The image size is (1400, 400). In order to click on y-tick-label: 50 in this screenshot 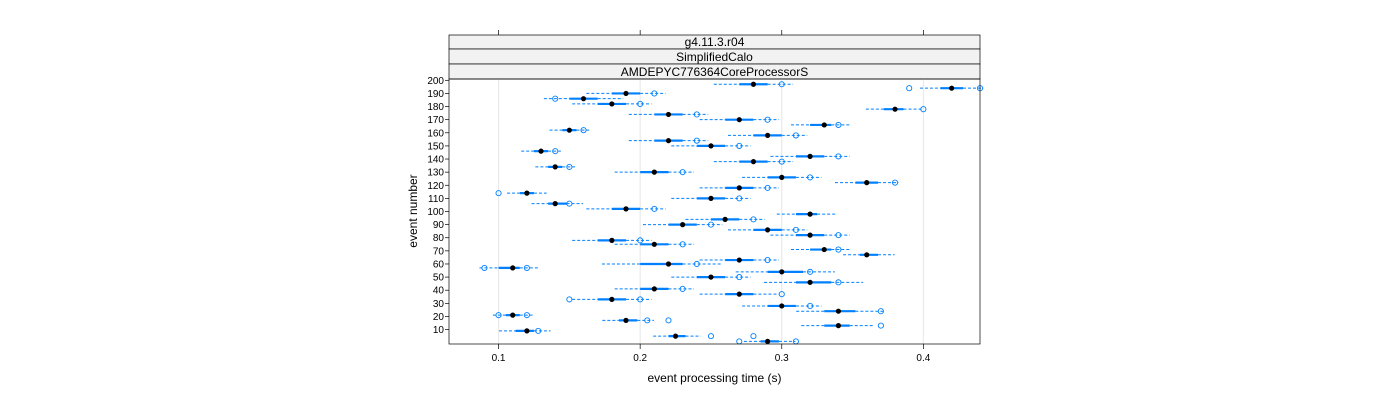, I will do `click(439, 278)`.